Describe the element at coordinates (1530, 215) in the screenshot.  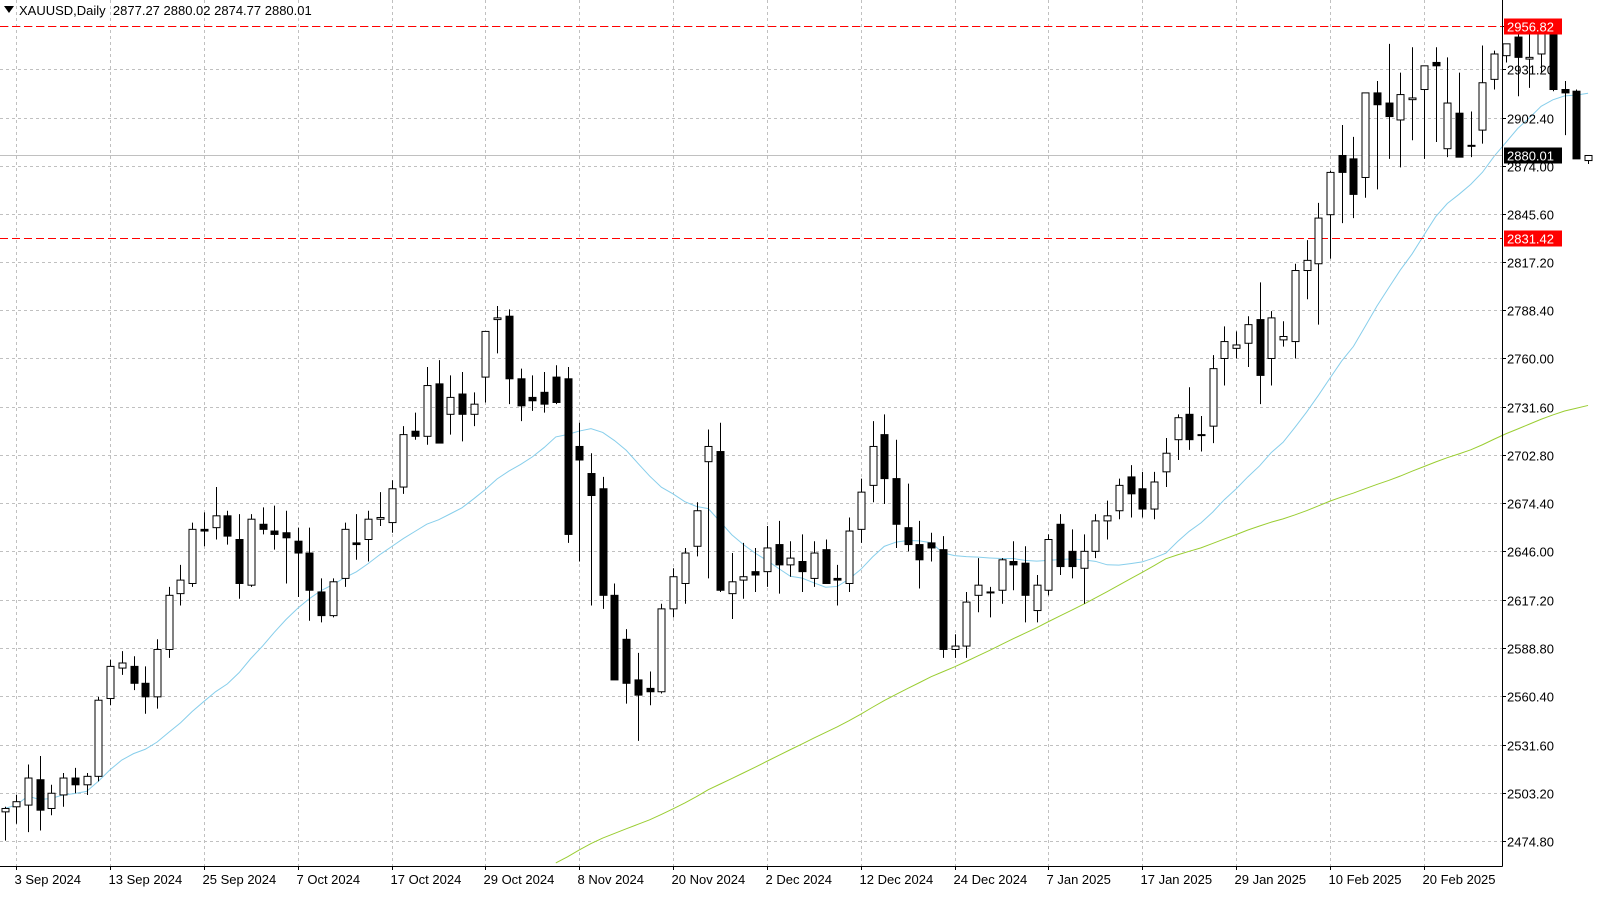
I see `y-tick-label: 2845.60` at that location.